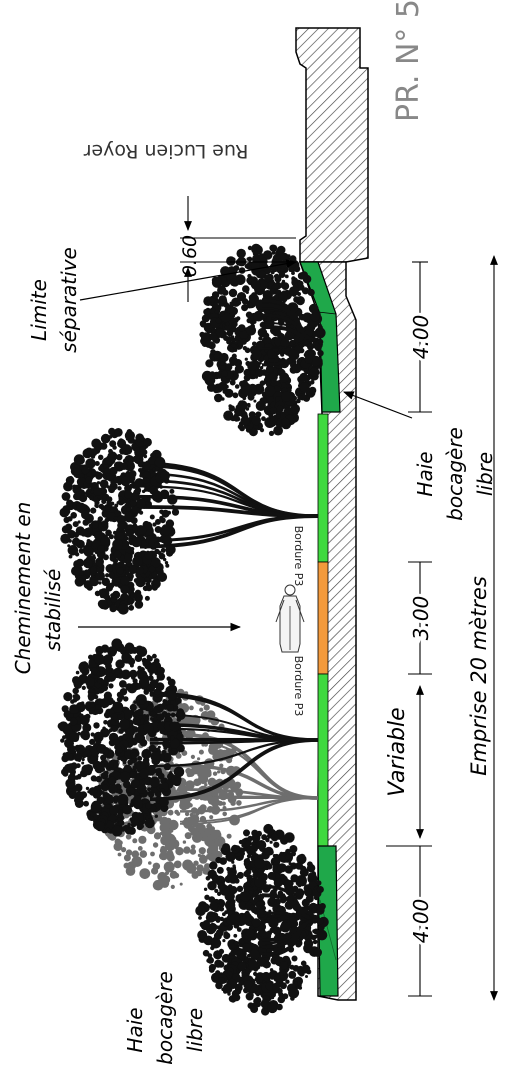 Image resolution: width=515 pixels, height=1068 pixels. I want to click on plan-title: PR. N° 5, so click(408, 61).